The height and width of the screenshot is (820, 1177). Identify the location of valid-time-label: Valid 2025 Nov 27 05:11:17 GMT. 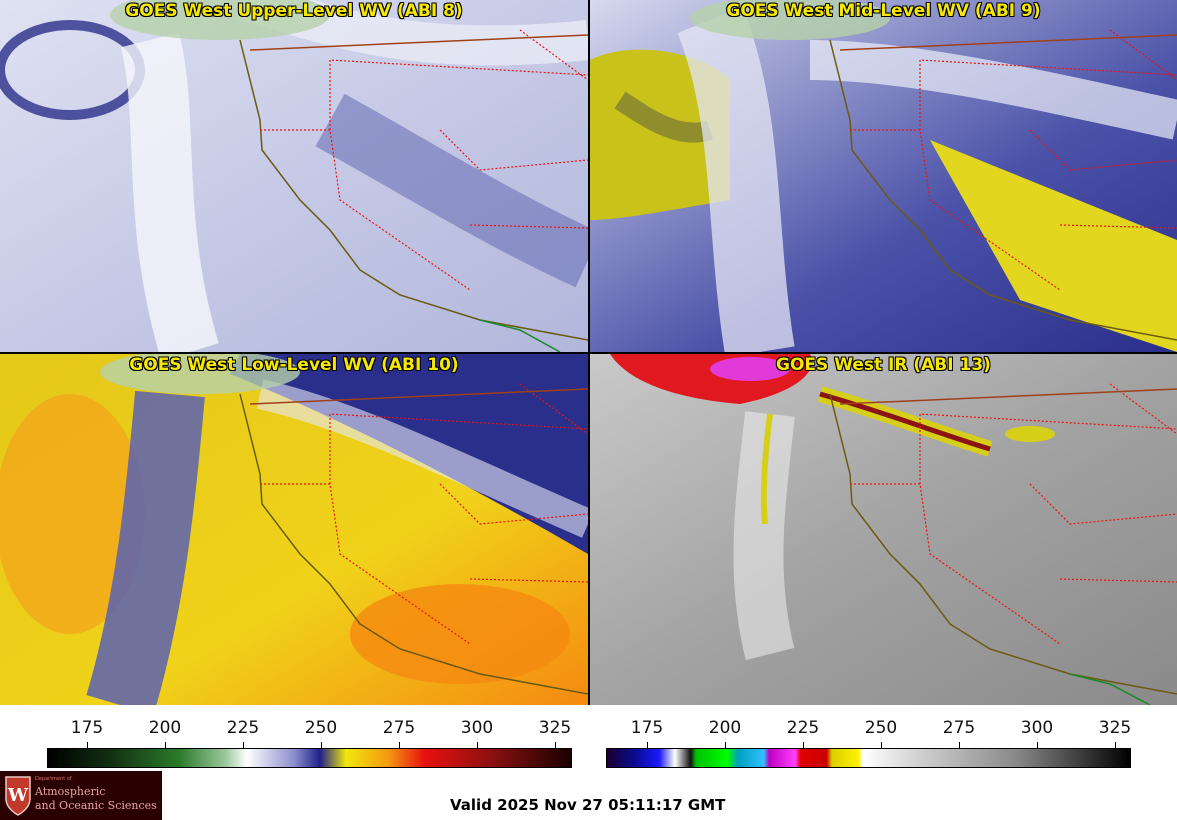
(588, 805).